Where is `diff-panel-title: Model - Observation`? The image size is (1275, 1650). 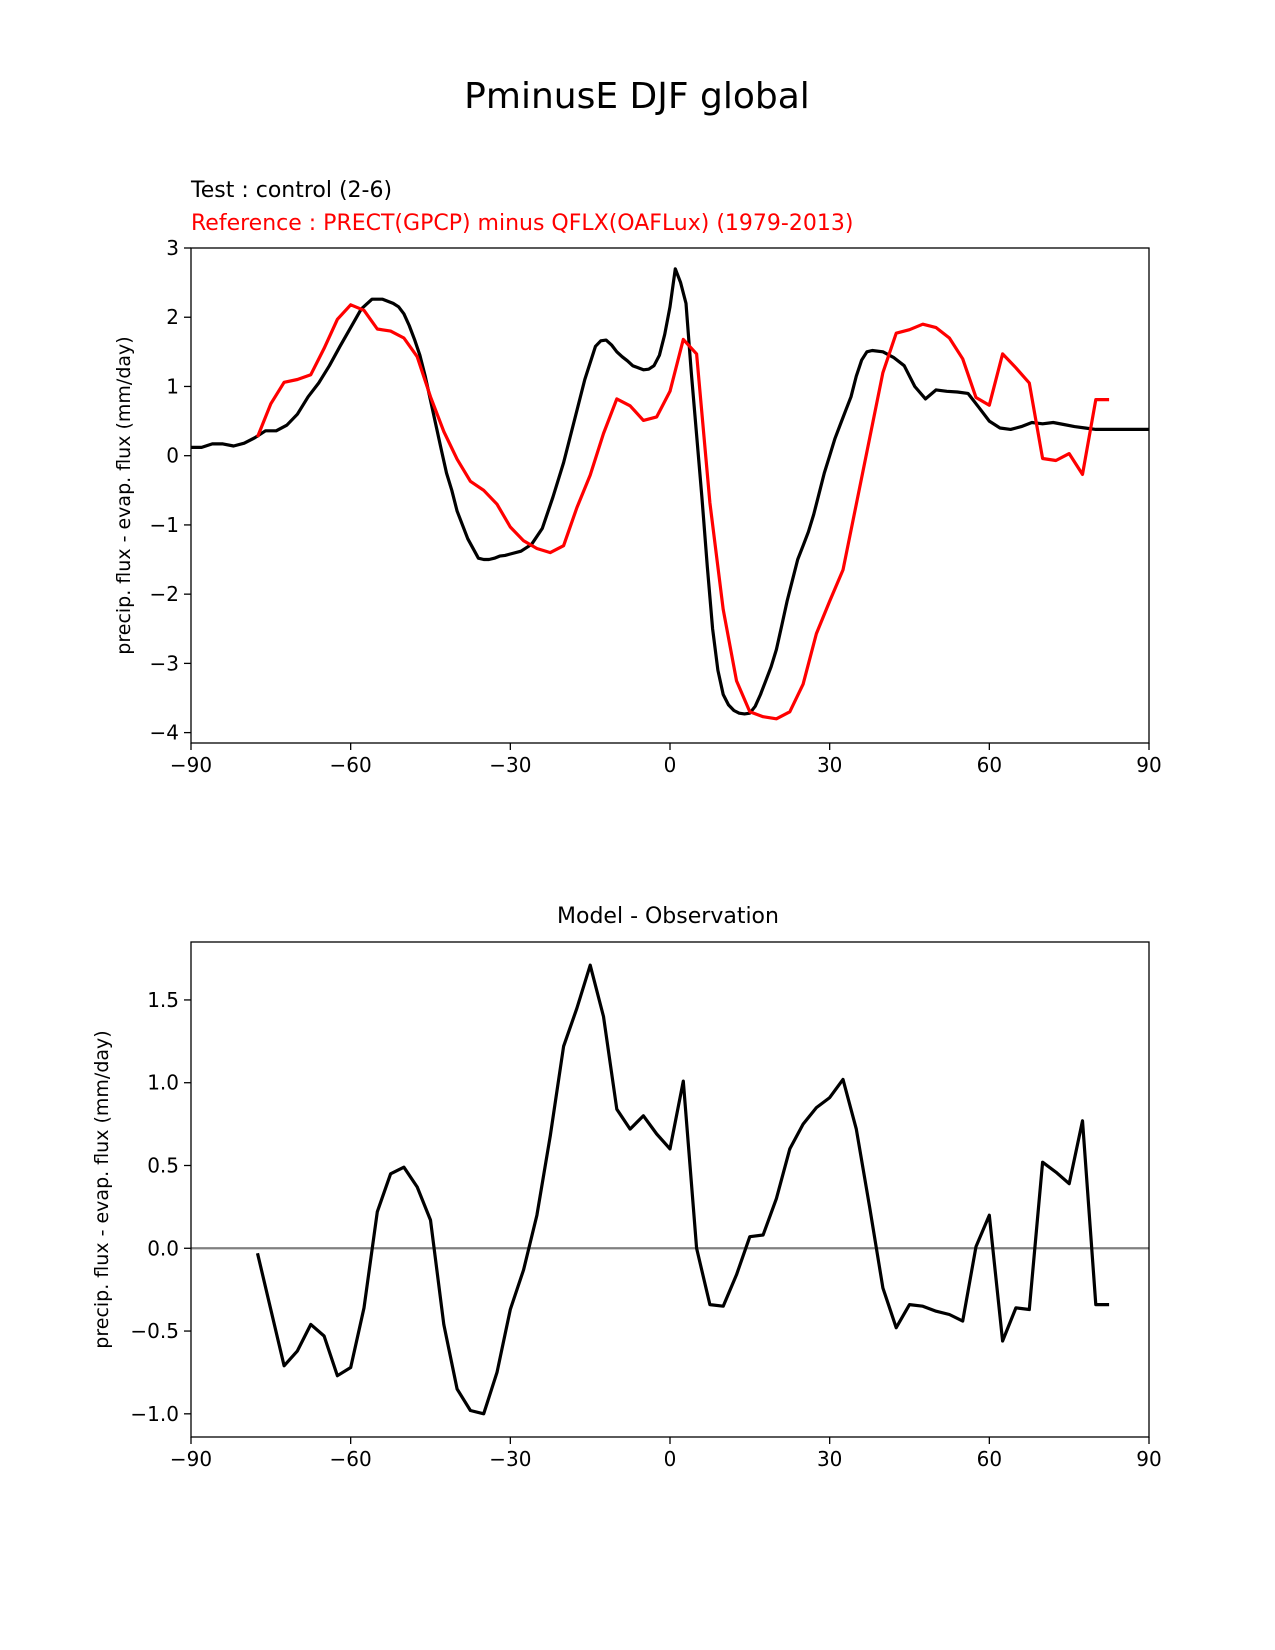
diff-panel-title: Model - Observation is located at coordinates (668, 916).